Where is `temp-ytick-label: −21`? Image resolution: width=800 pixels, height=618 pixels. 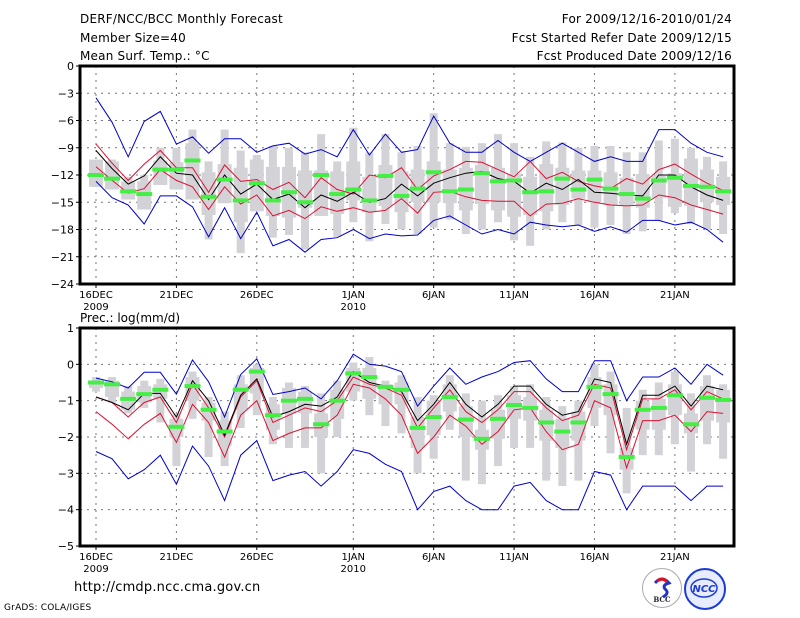
temp-ytick-label: −21 is located at coordinates (62, 257).